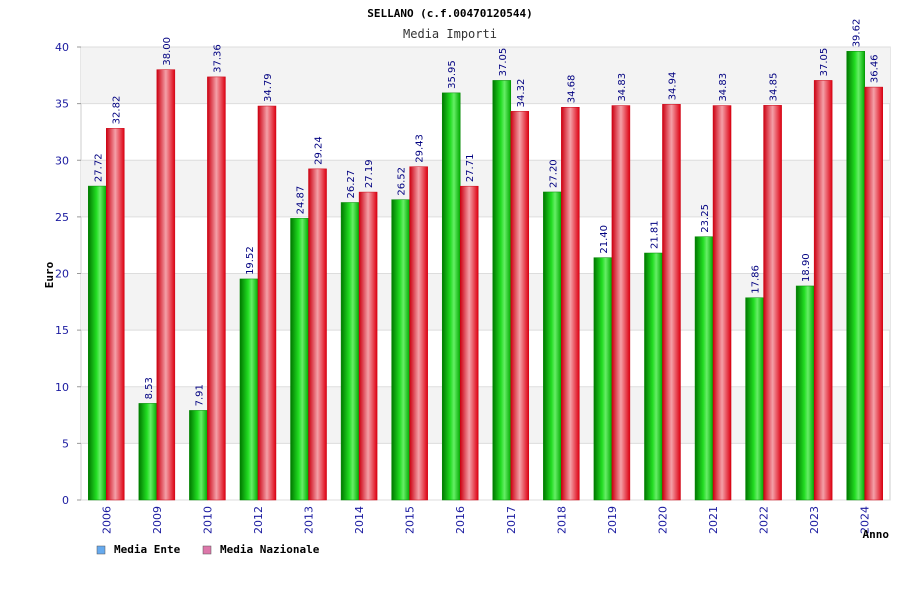  I want to click on bar-media-nazionale-2016, so click(469, 343).